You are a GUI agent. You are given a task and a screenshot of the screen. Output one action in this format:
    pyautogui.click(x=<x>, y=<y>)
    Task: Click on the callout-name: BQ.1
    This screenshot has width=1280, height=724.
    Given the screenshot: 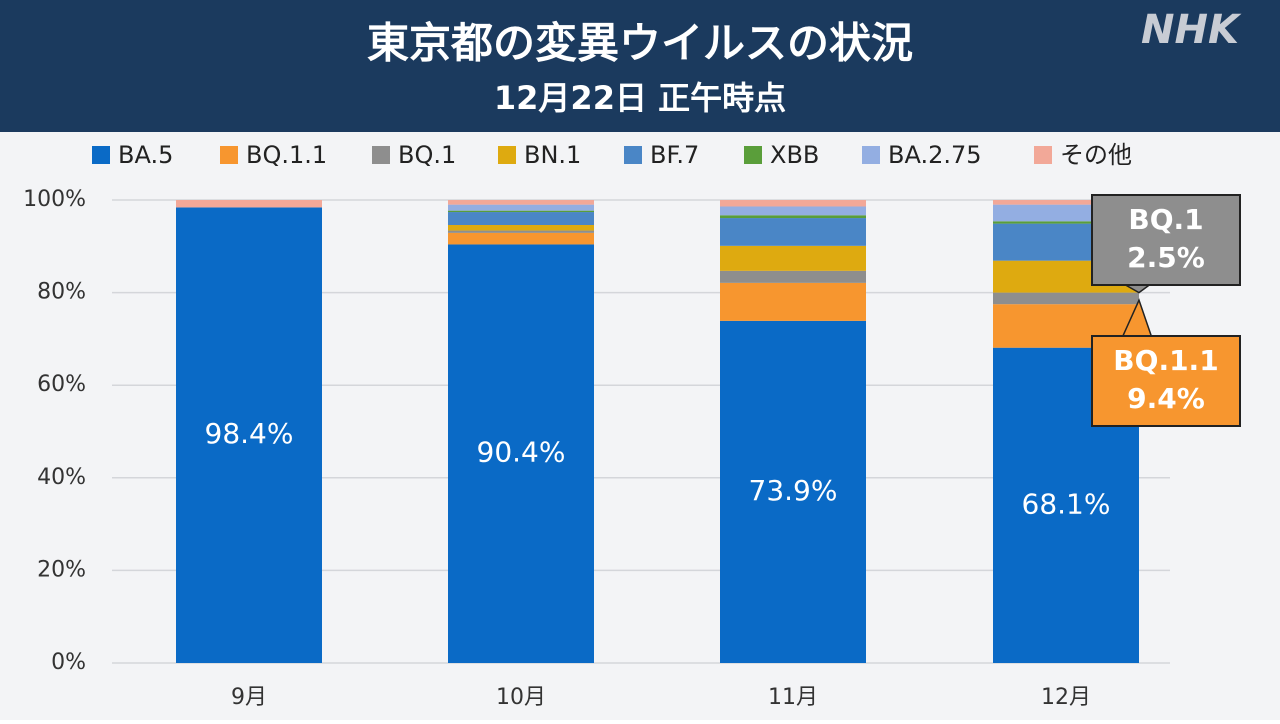 What is the action you would take?
    pyautogui.click(x=1165, y=219)
    